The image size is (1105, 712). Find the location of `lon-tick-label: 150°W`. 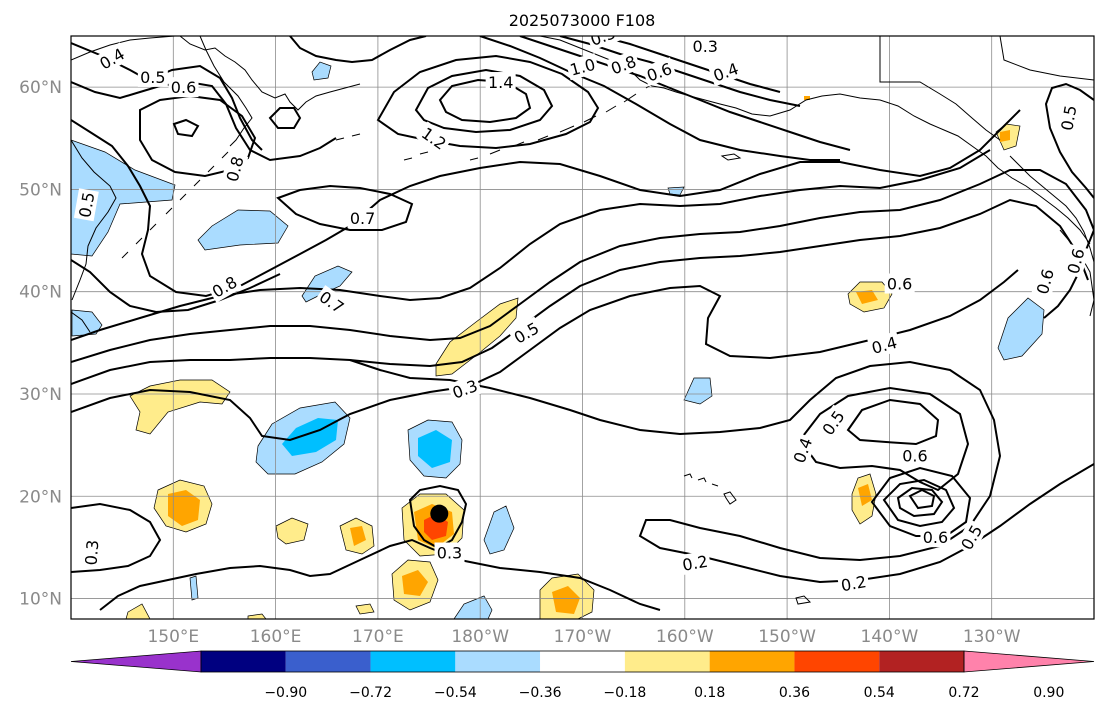

lon-tick-label: 150°W is located at coordinates (787, 637).